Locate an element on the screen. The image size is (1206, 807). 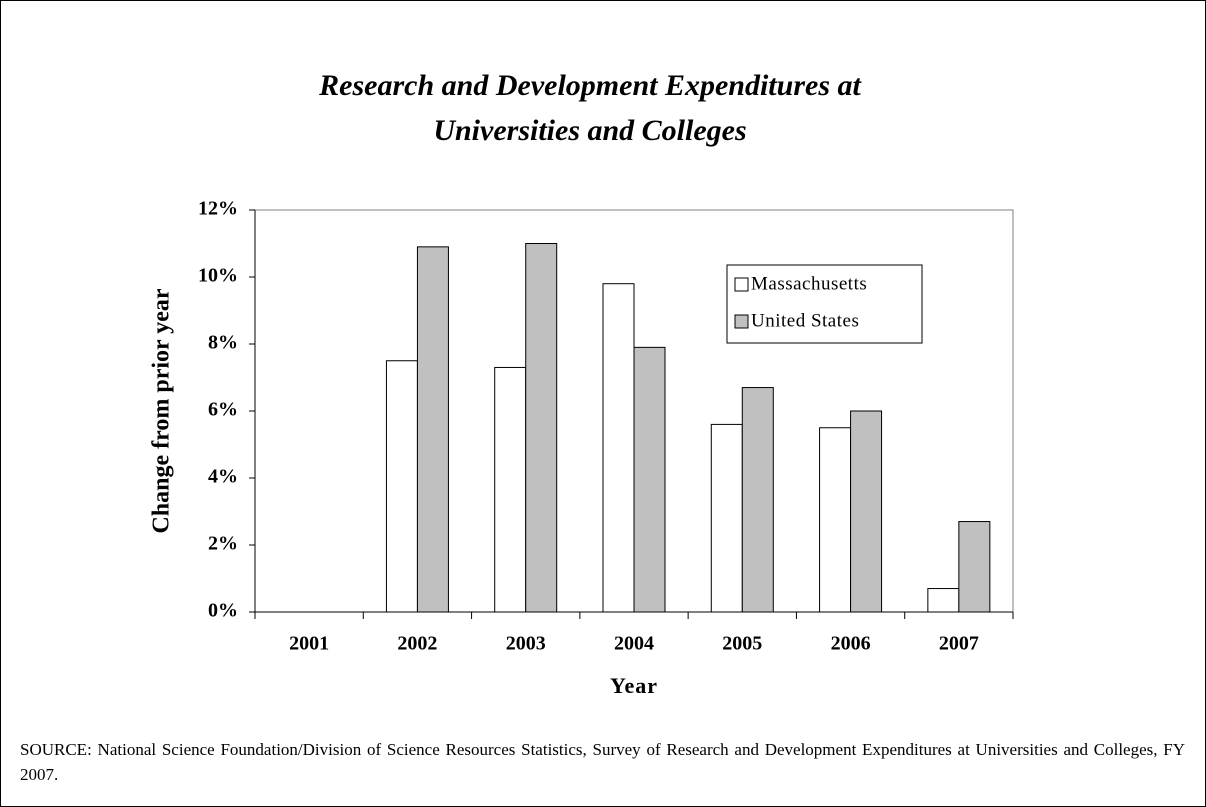
x-tick-label: 2005 is located at coordinates (742, 644).